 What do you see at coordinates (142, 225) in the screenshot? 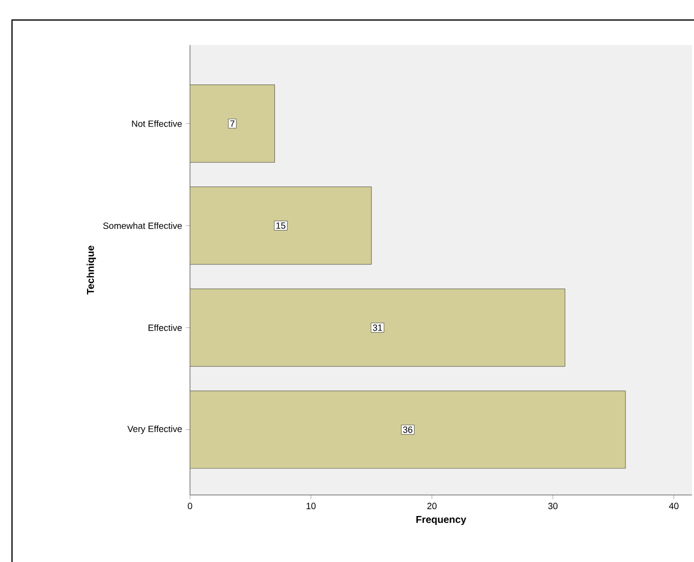
I see `y-tick-label: Somewhat Effective` at bounding box center [142, 225].